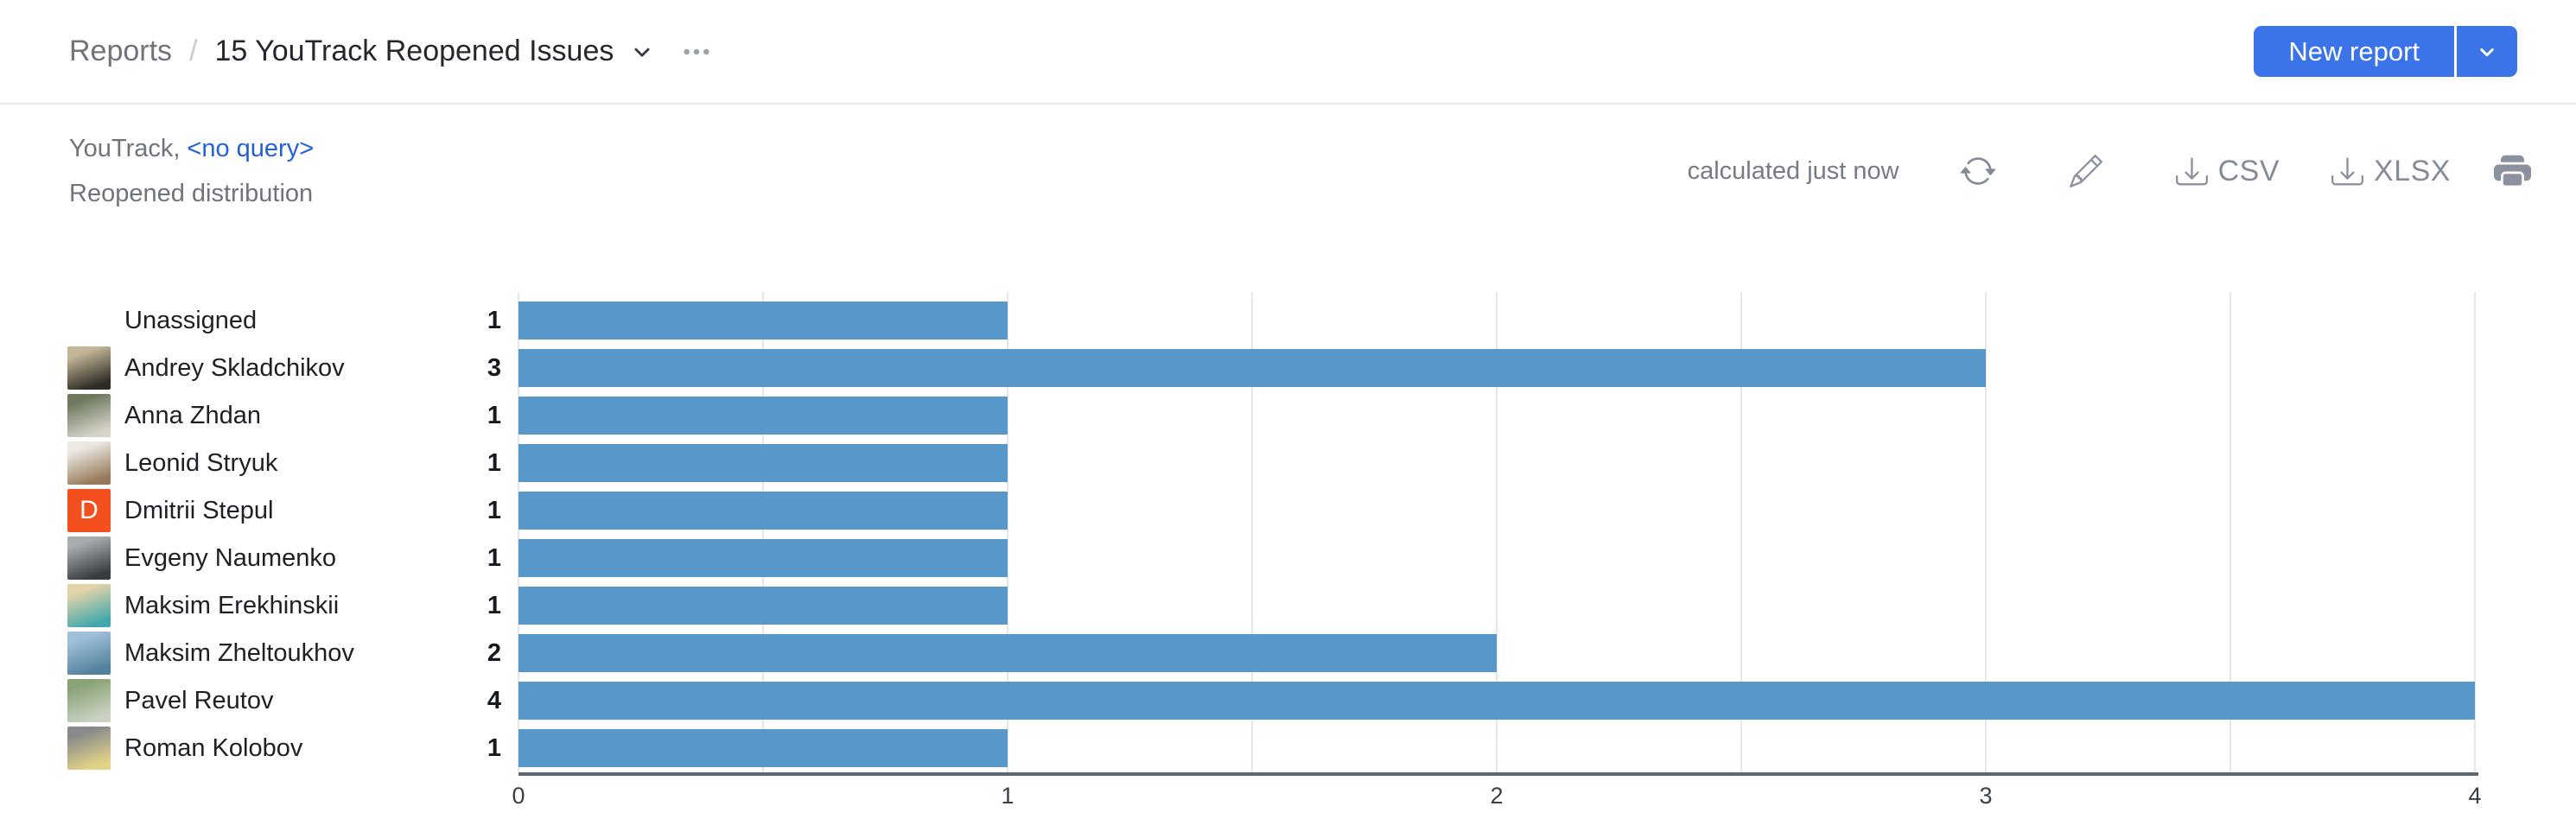  What do you see at coordinates (1986, 796) in the screenshot?
I see `x-tick-label: 3` at bounding box center [1986, 796].